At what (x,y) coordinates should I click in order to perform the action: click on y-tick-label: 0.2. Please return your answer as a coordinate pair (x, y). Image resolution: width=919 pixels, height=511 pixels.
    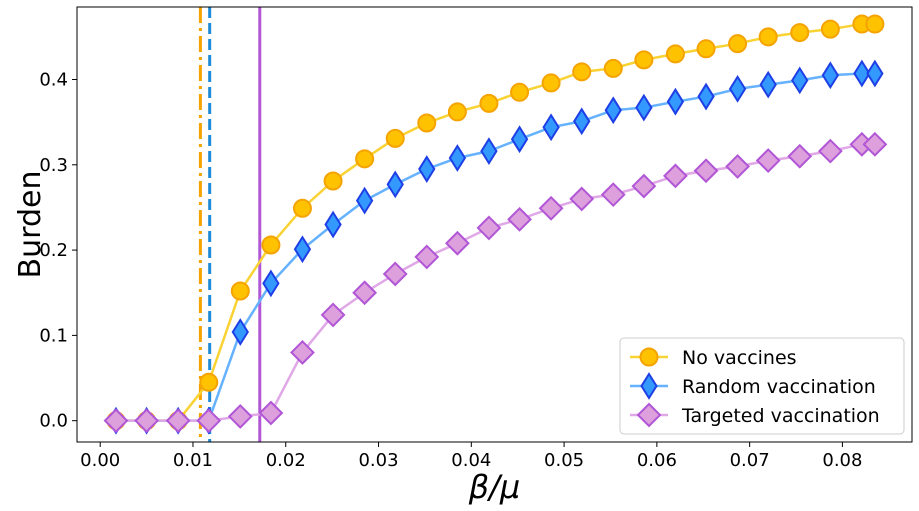
    Looking at the image, I should click on (53, 250).